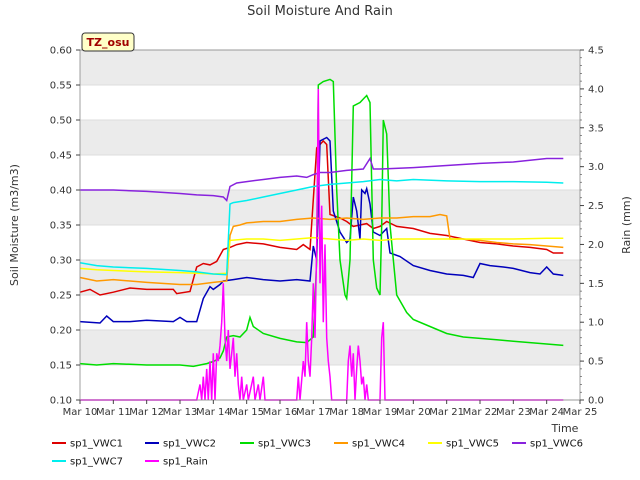 The height and width of the screenshot is (480, 640). I want to click on y-tick-label: 0.15, so click(61, 366).